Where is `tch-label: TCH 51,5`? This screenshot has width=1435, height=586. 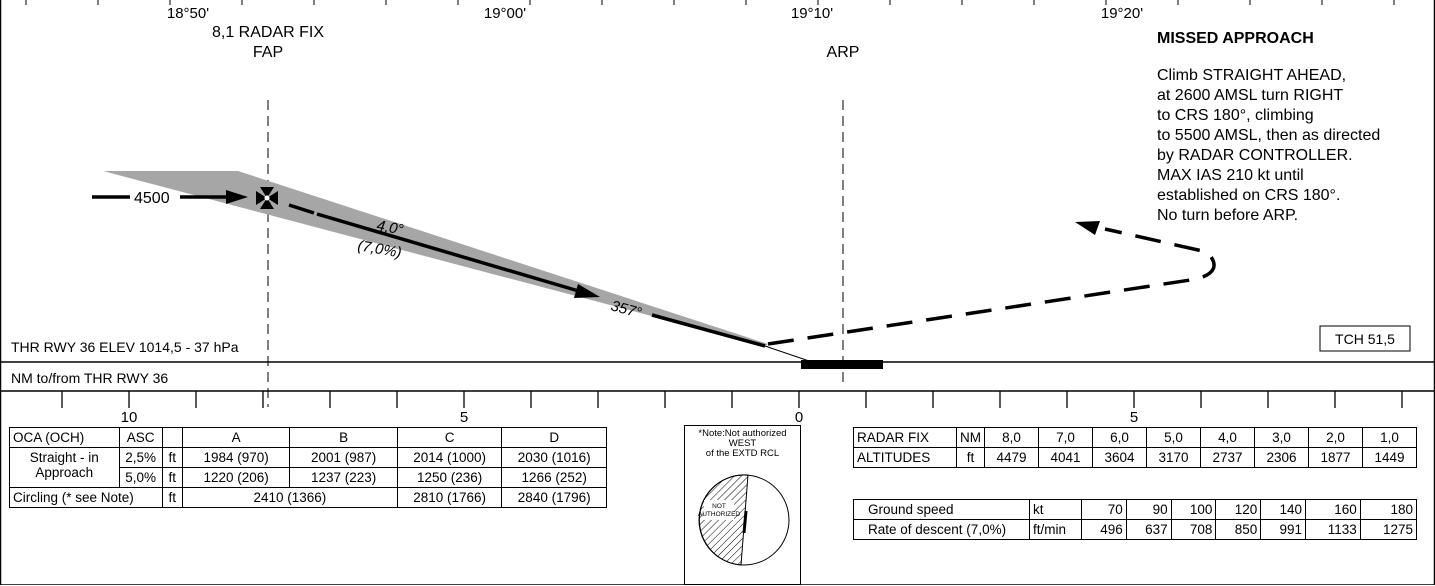 tch-label: TCH 51,5 is located at coordinates (1365, 339).